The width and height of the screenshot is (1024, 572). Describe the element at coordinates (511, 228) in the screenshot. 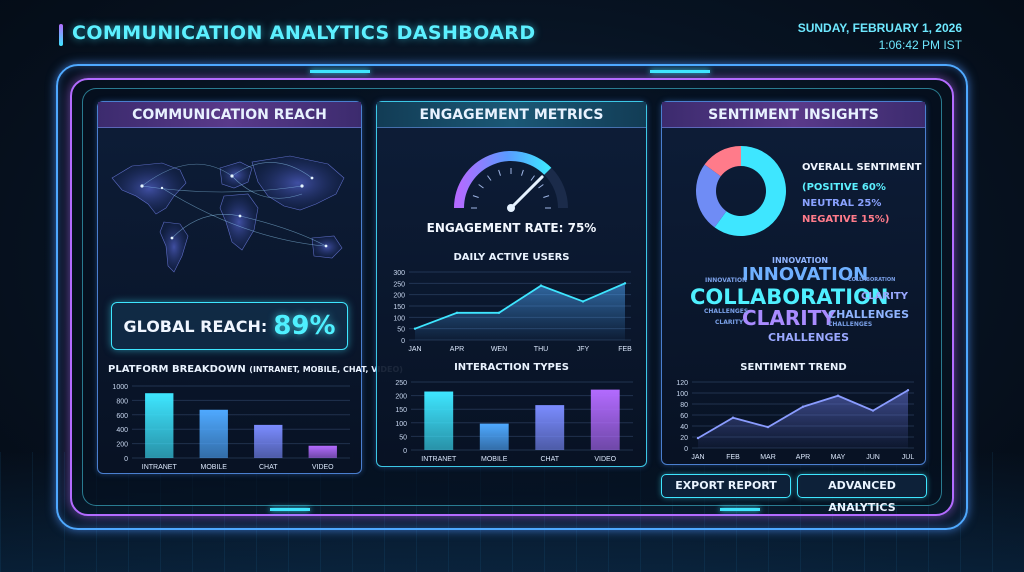

I see `engagement-rate-text: ENGAGEMENT RATE: 75%` at that location.